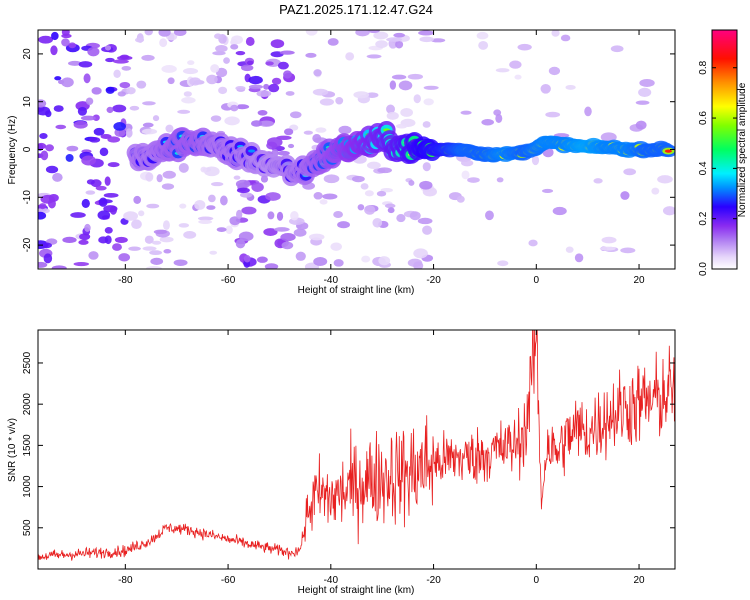 This screenshot has width=750, height=600. I want to click on colorbar-label: Normalized spectral amplitude, so click(742, 149).